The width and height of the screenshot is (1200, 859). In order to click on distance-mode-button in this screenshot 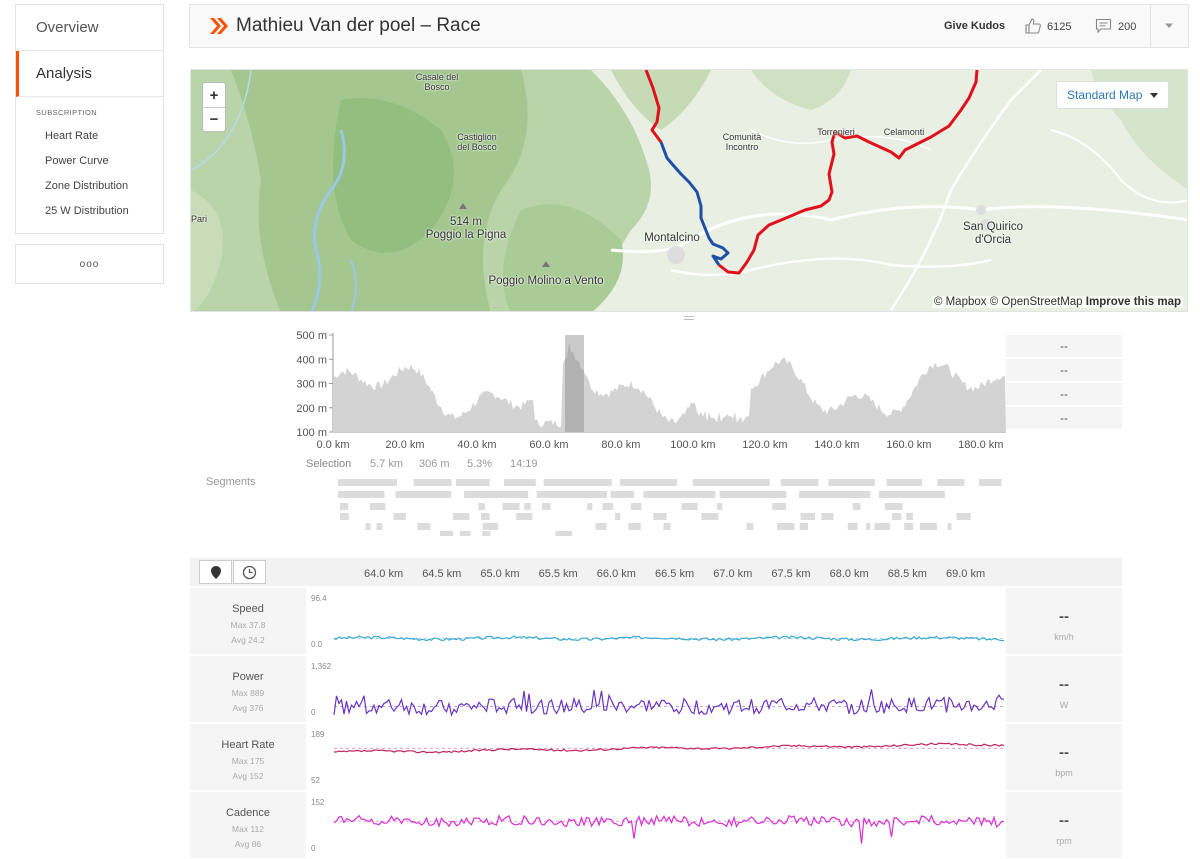, I will do `click(215, 572)`.